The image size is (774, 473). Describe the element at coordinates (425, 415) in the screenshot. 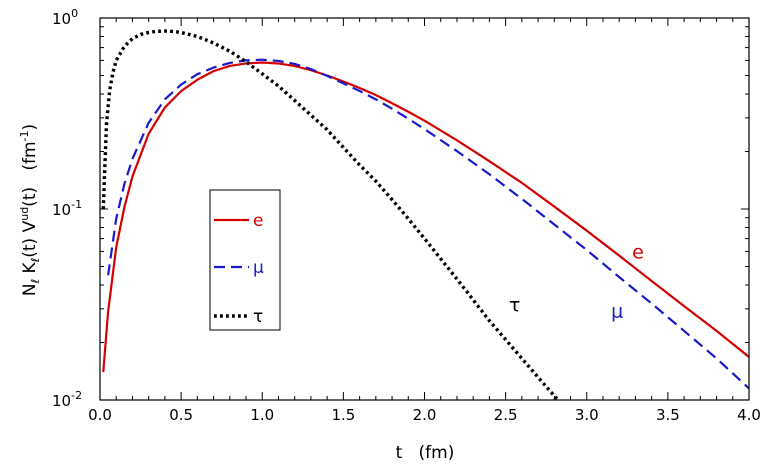

I see `x-tick-label: 2.0` at that location.